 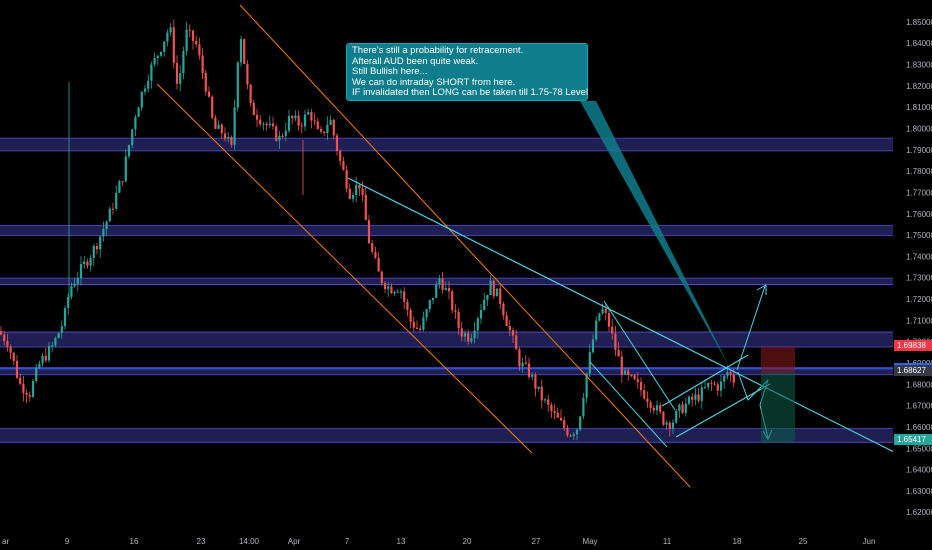 I want to click on x-tick-label: 7, so click(x=347, y=541).